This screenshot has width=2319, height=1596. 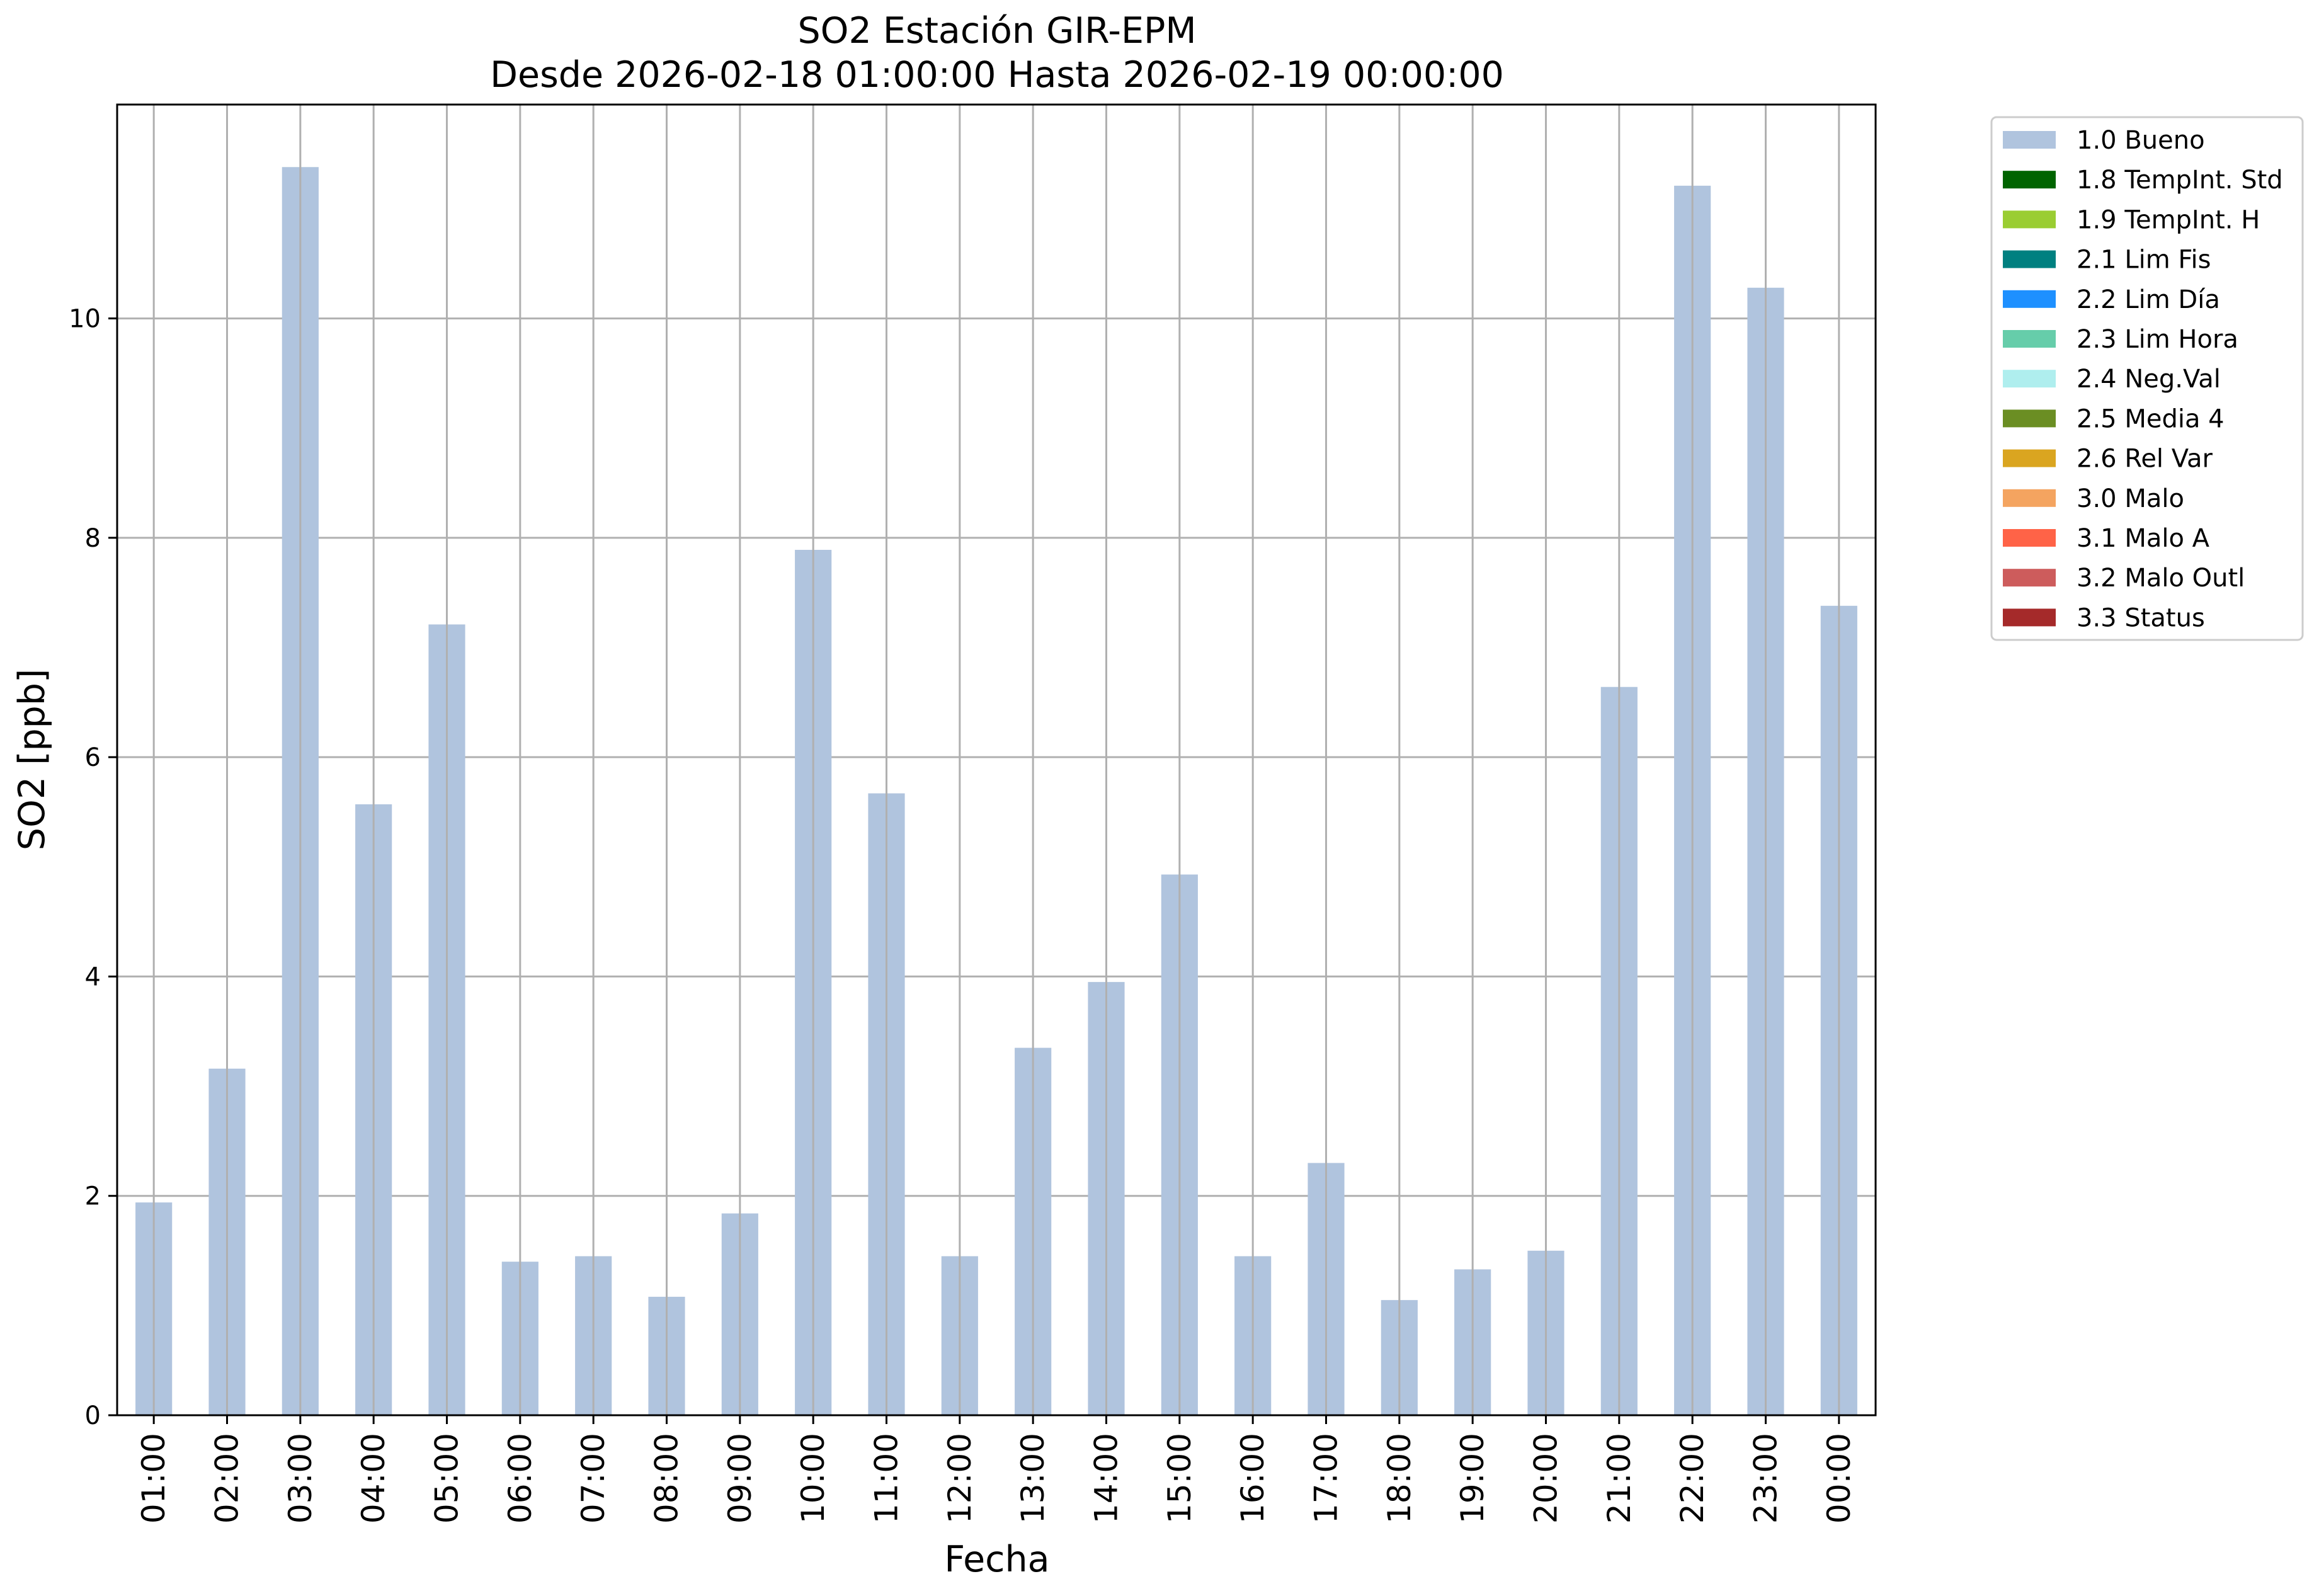 What do you see at coordinates (593, 1478) in the screenshot?
I see `x-tick-label: 07:00` at bounding box center [593, 1478].